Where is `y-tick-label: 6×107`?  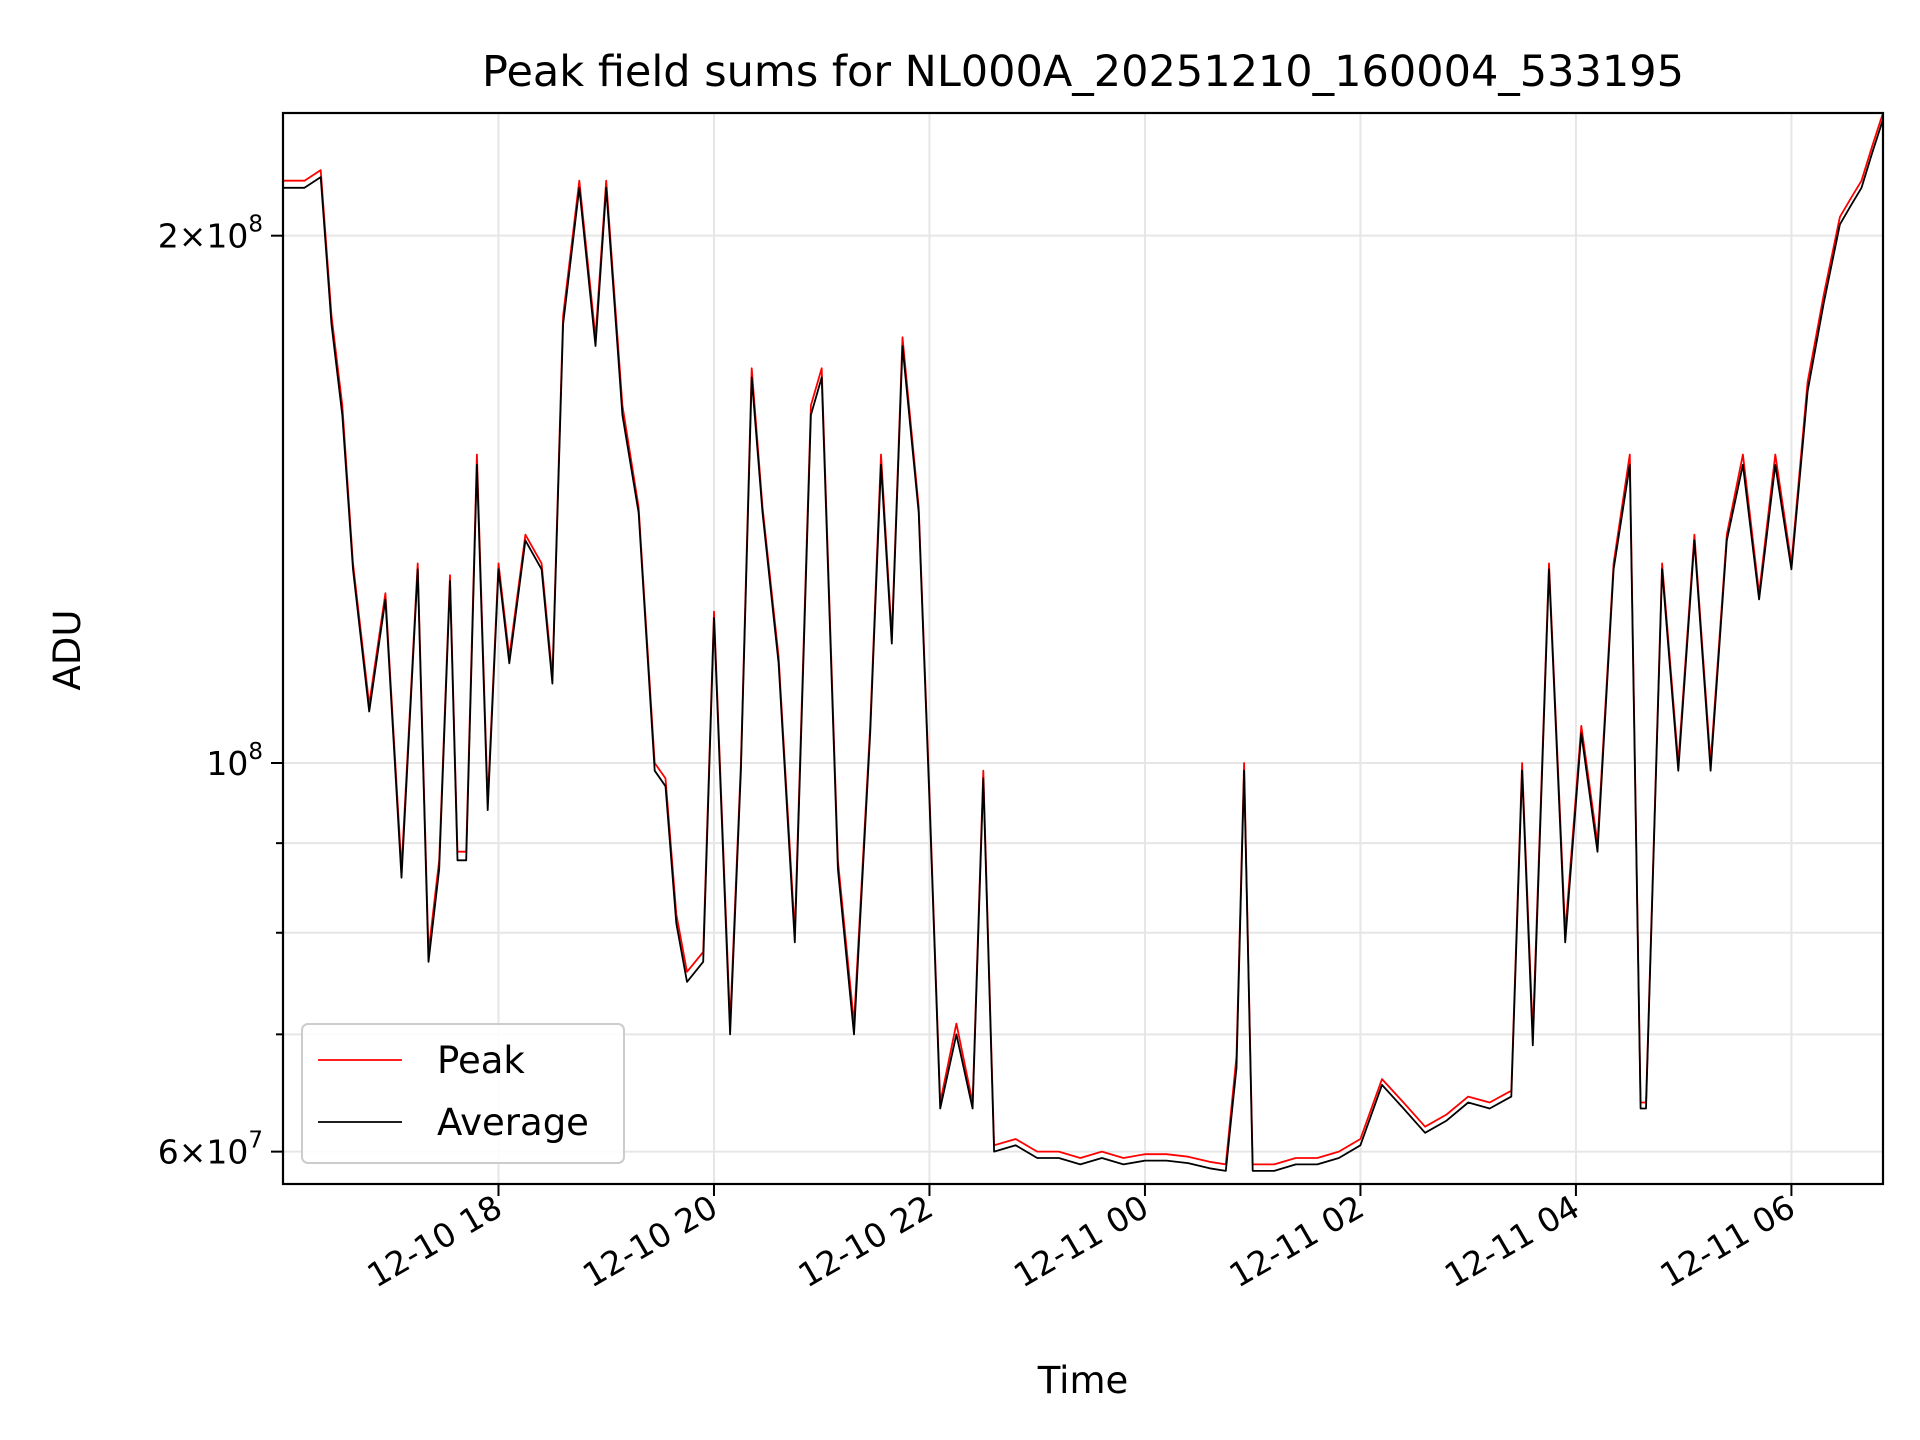
y-tick-label: 6×107 is located at coordinates (210, 1150).